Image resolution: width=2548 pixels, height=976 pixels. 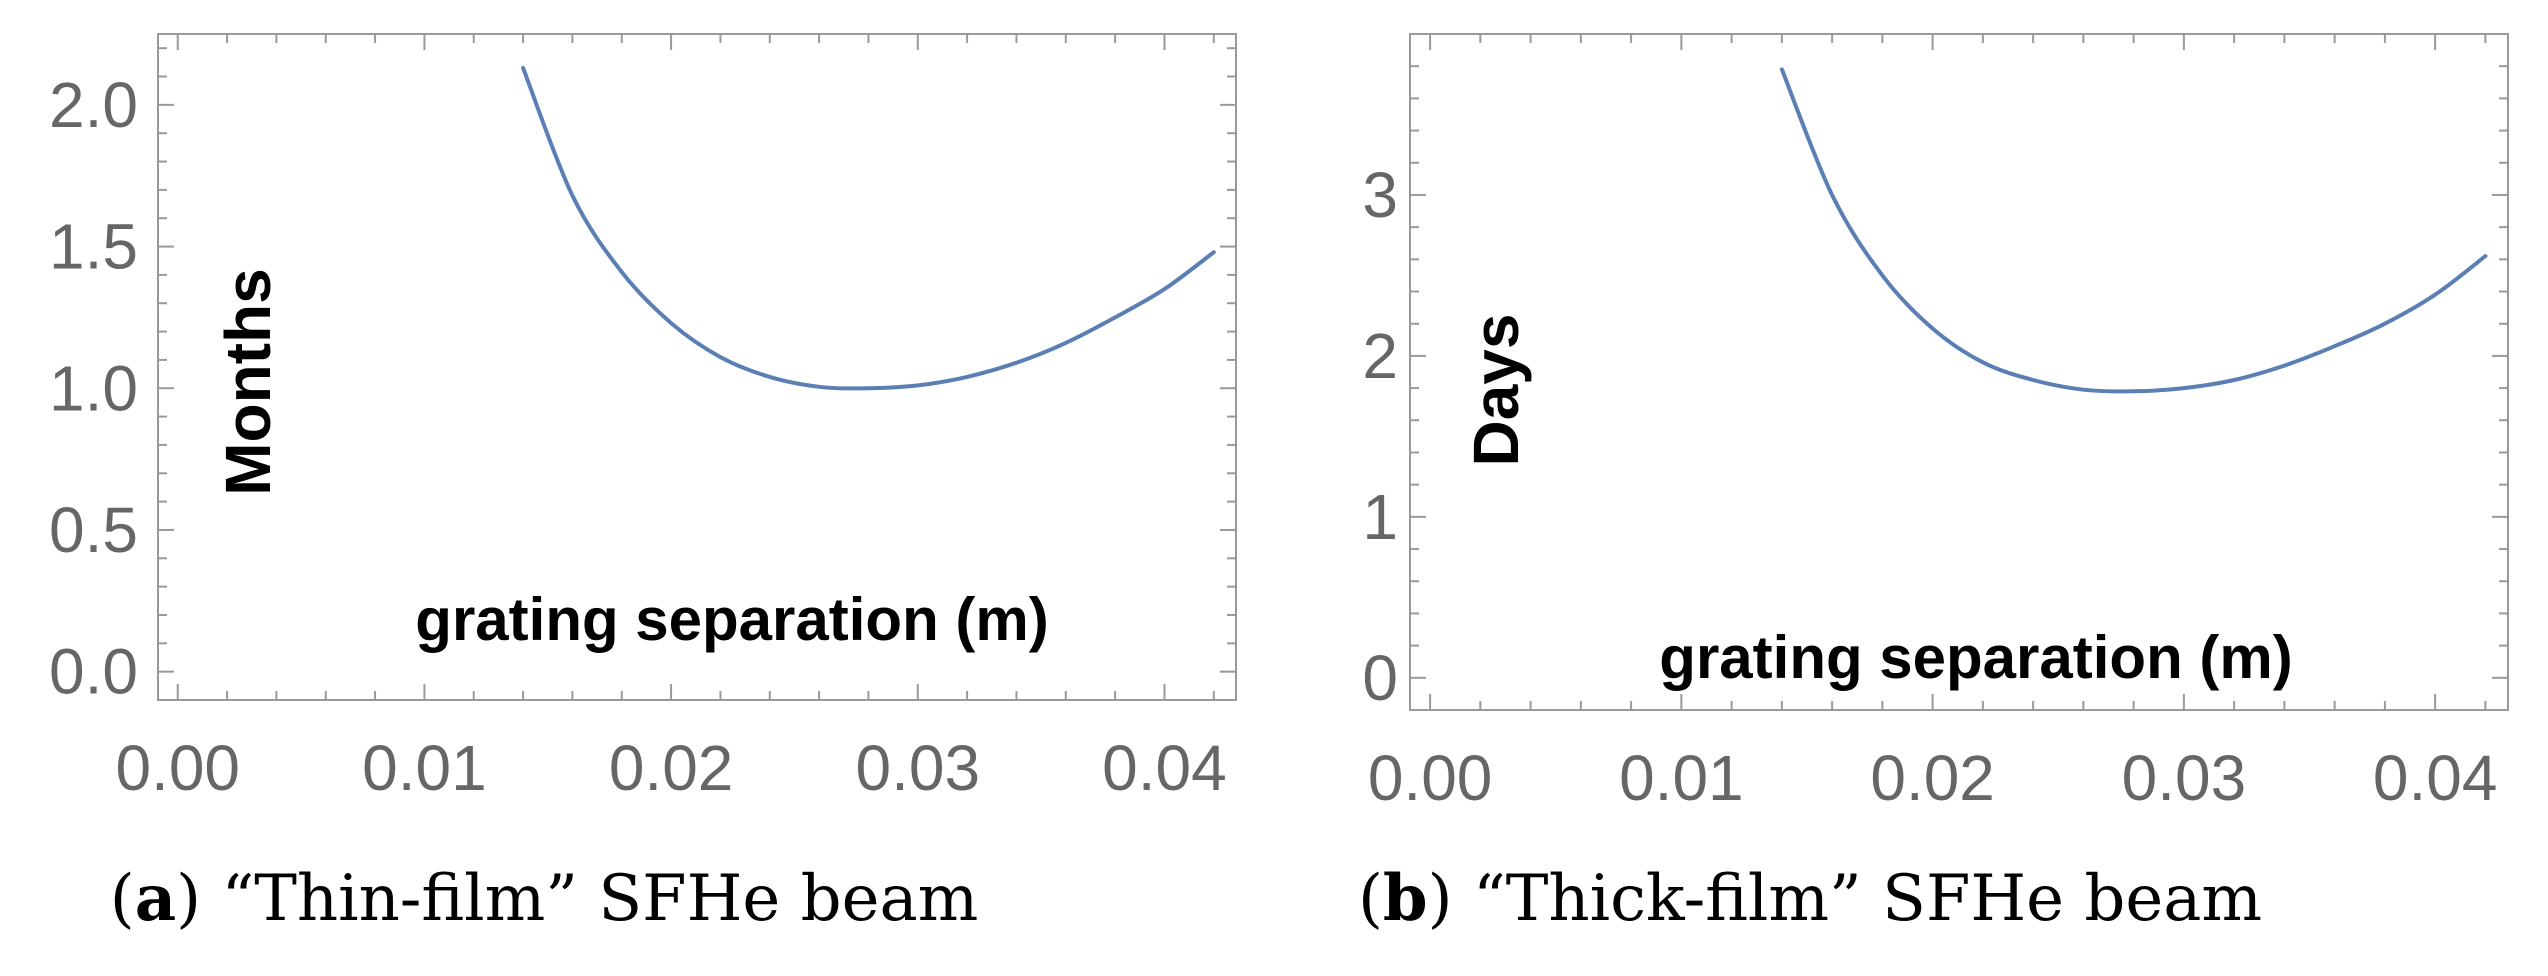 I want to click on y-tick-label: 3, so click(x=1380, y=195).